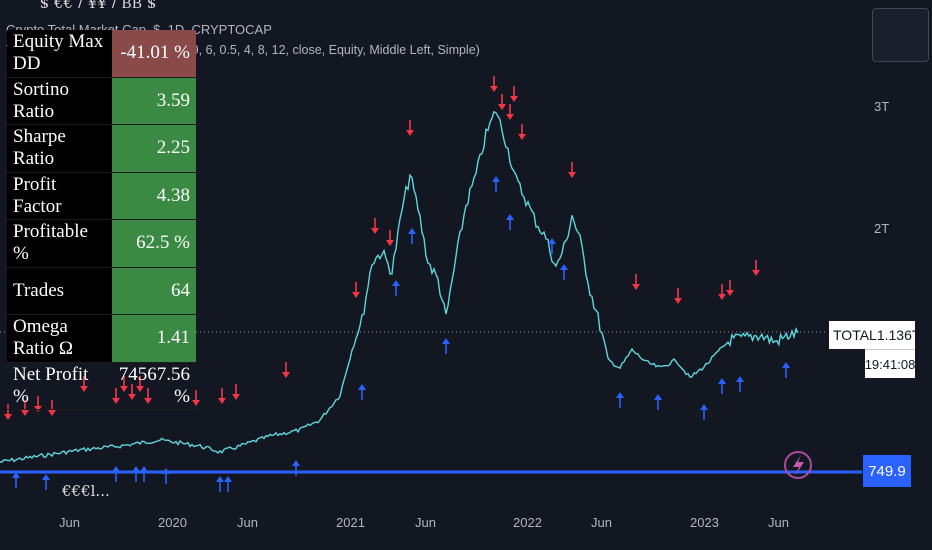  I want to click on lightning-icon, so click(798, 465).